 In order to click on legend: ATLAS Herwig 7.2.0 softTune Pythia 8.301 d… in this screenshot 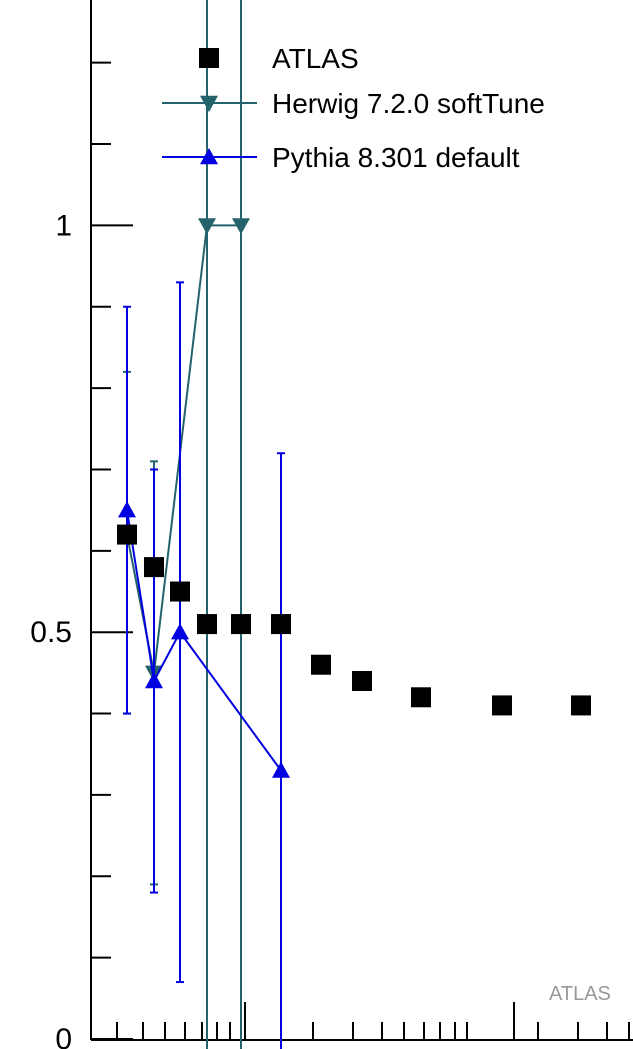, I will do `click(353, 108)`.